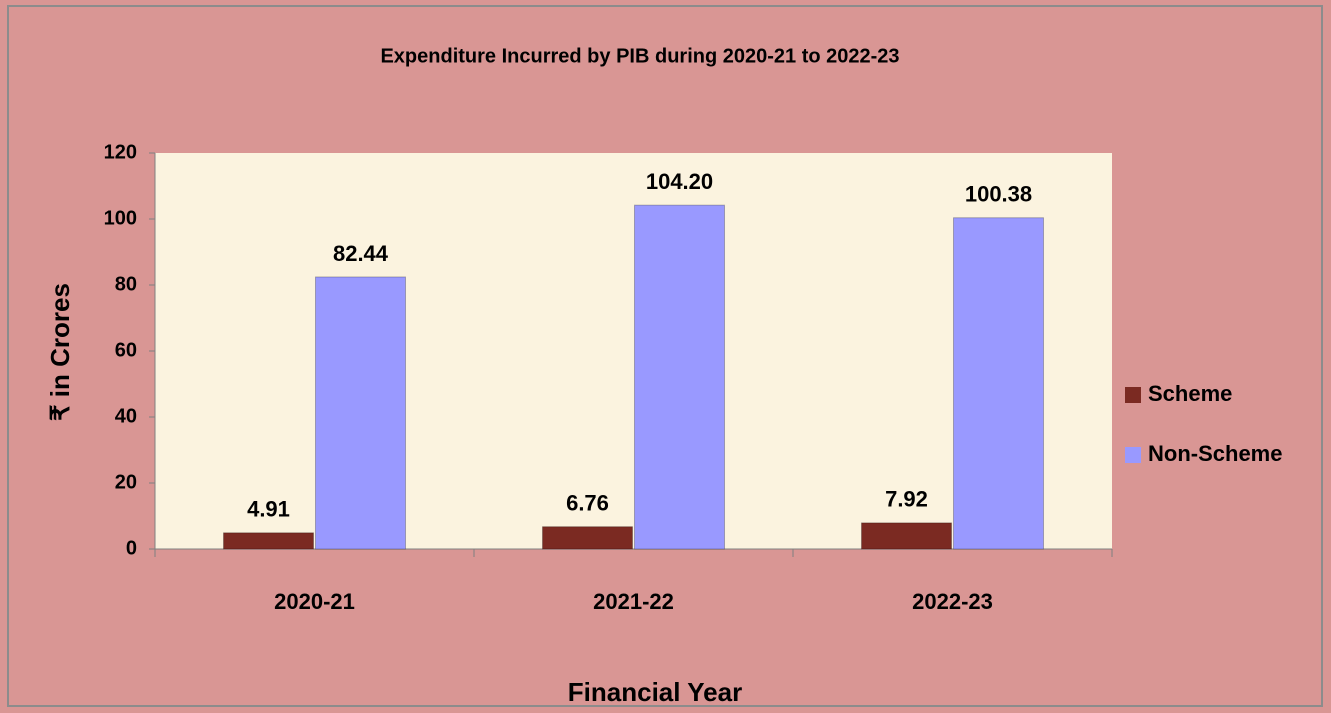  What do you see at coordinates (679, 181) in the screenshot?
I see `data-label: 104.20` at bounding box center [679, 181].